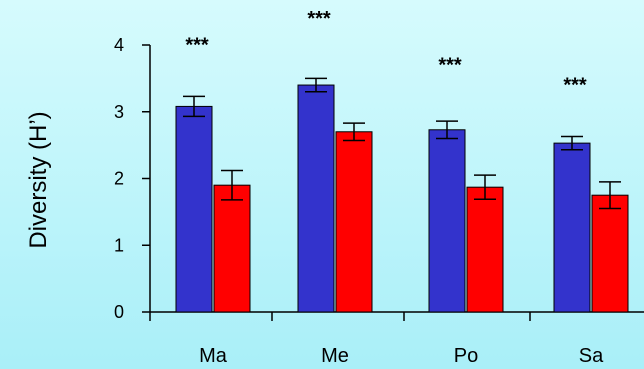 The width and height of the screenshot is (644, 369). What do you see at coordinates (38, 179) in the screenshot?
I see `y-axis-title: Diversity (H’)` at bounding box center [38, 179].